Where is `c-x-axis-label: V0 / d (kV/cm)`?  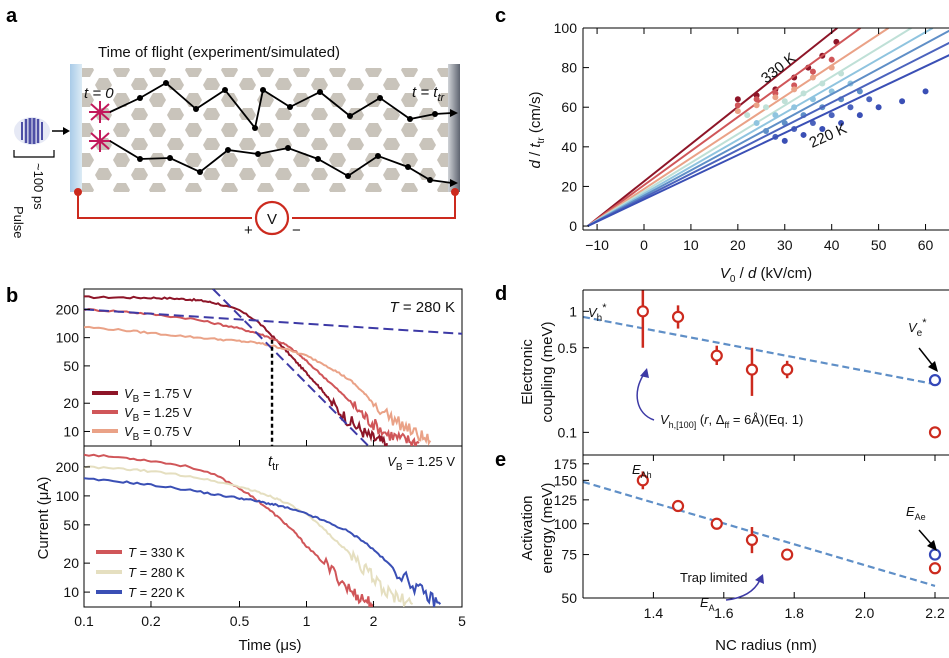
c-x-axis-label: V0 / d (kV/cm) is located at coordinates (766, 275).